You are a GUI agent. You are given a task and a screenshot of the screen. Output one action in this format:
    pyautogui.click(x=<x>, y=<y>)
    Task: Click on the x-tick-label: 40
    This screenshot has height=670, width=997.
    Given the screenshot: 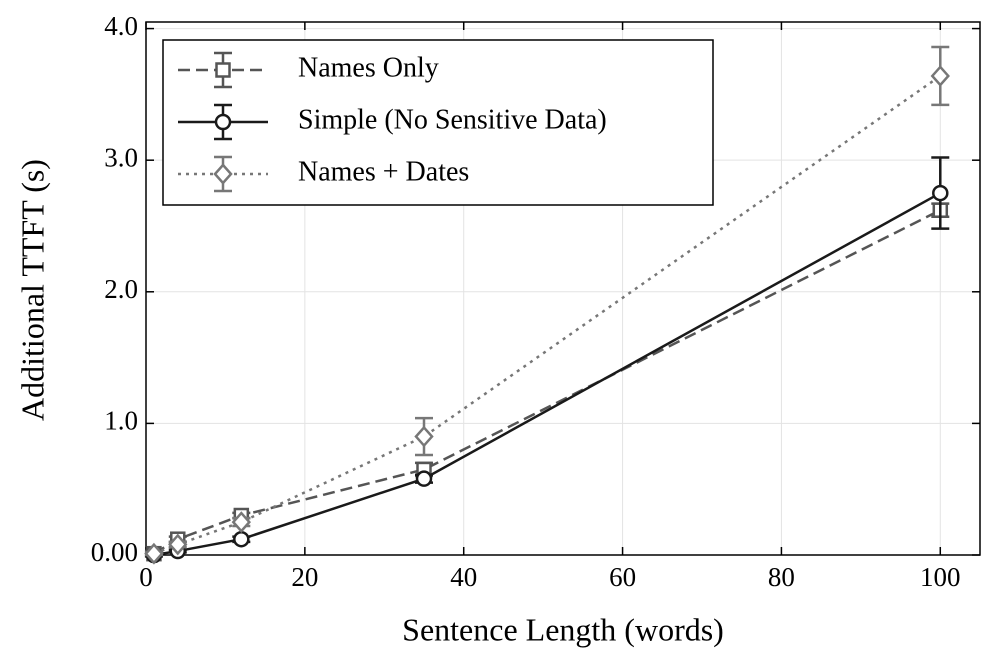 What is the action you would take?
    pyautogui.click(x=463, y=577)
    